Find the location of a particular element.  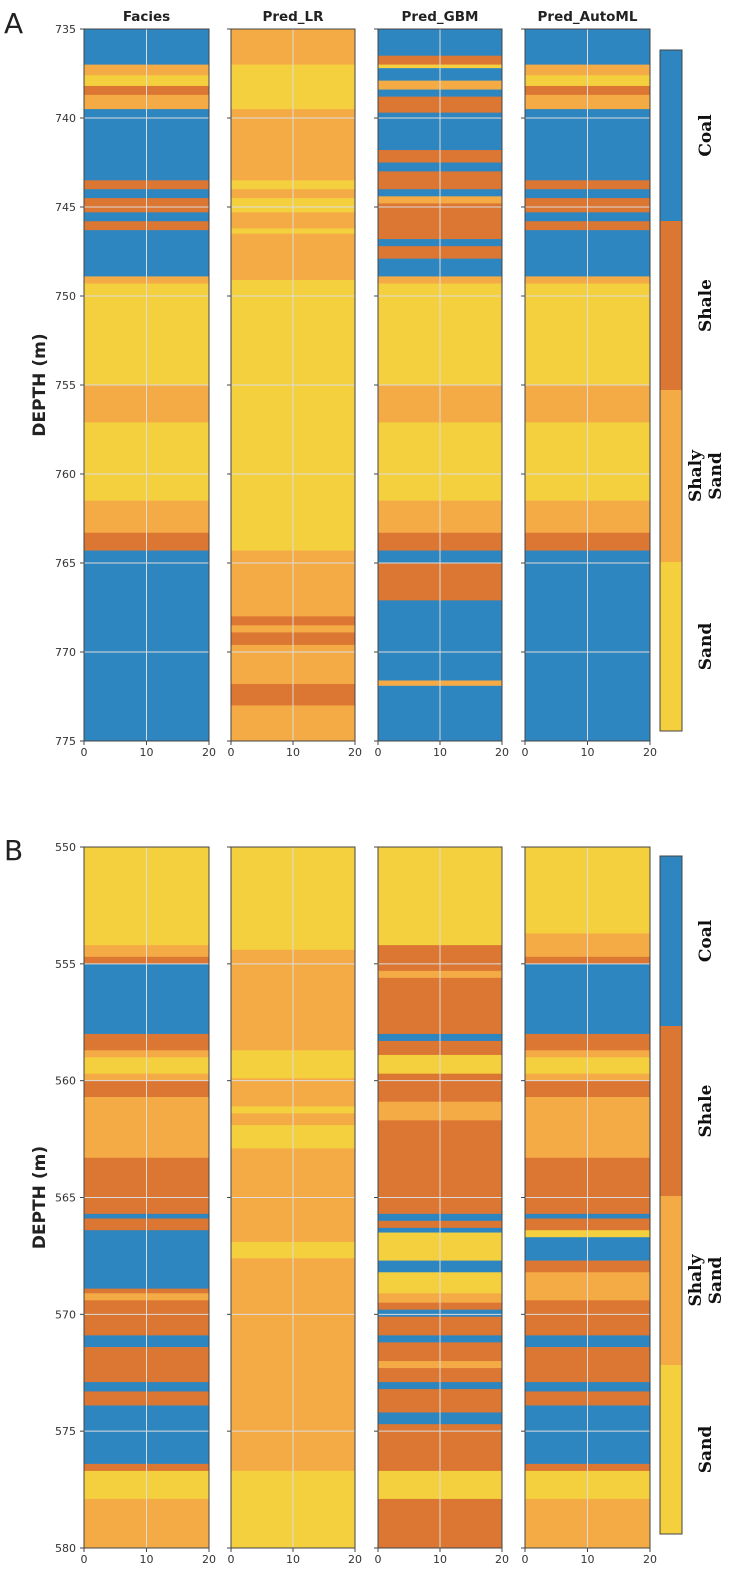

y-tick-label: 740 is located at coordinates (65, 118).